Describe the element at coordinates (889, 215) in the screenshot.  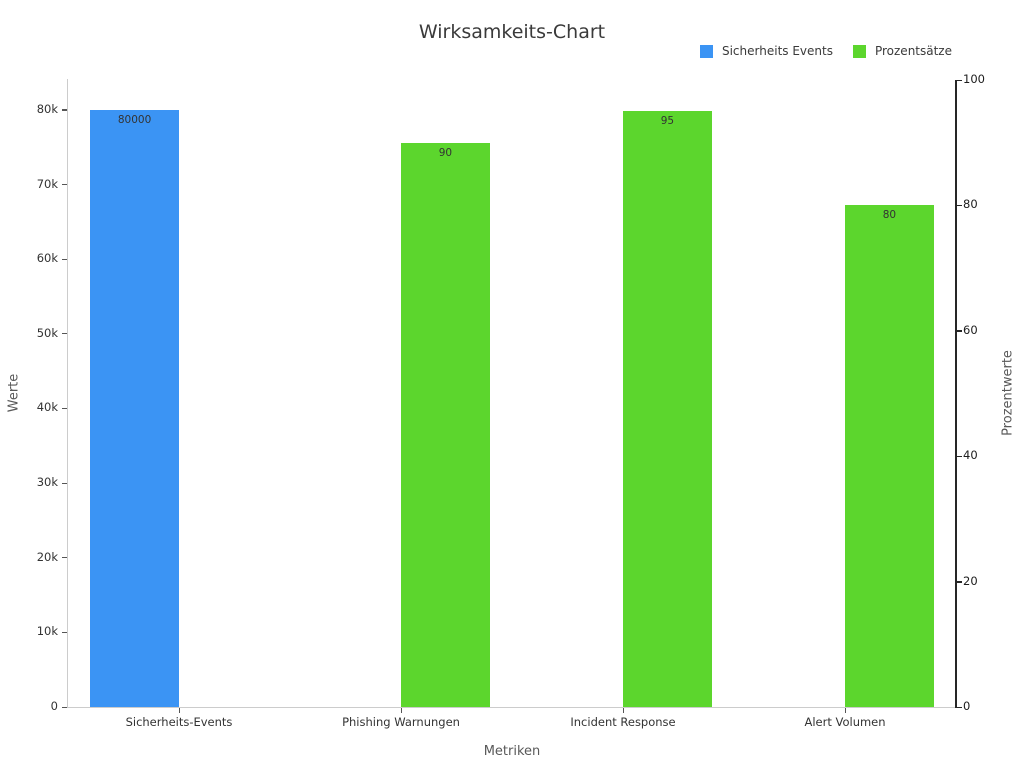
I see `bar-value-label: 80` at that location.